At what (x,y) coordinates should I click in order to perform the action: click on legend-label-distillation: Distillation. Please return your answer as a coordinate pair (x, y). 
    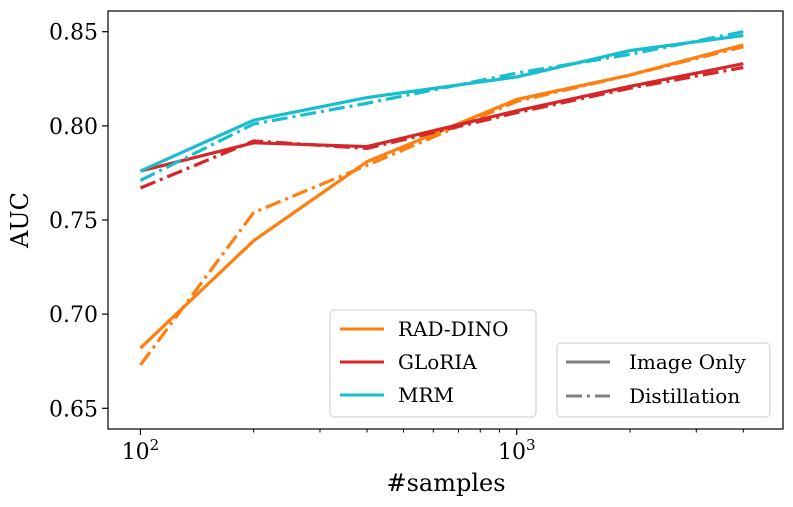
    Looking at the image, I should click on (684, 396).